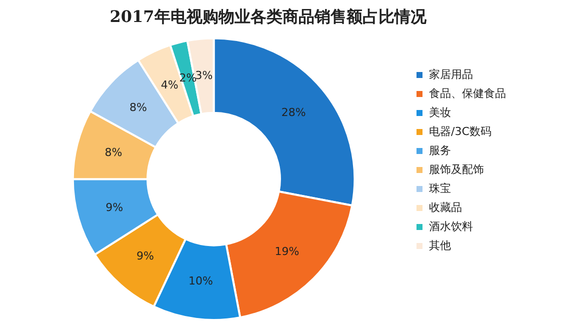 The height and width of the screenshot is (327, 576). What do you see at coordinates (460, 131) in the screenshot?
I see `legend-label: 电器/3C数码` at bounding box center [460, 131].